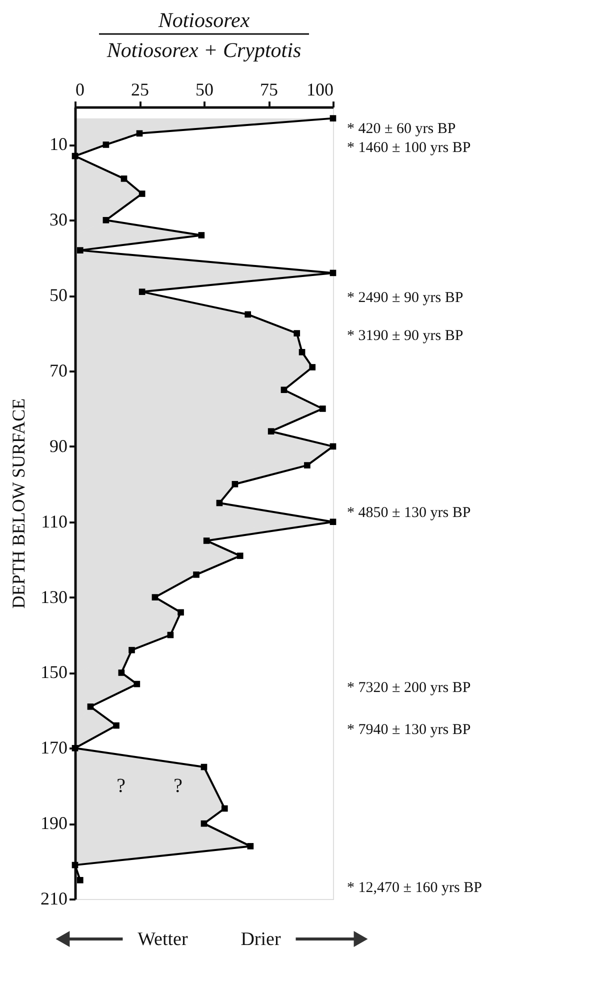 Image resolution: width=590 pixels, height=981 pixels. What do you see at coordinates (269, 90) in the screenshot?
I see `x-tick-label: 75` at bounding box center [269, 90].